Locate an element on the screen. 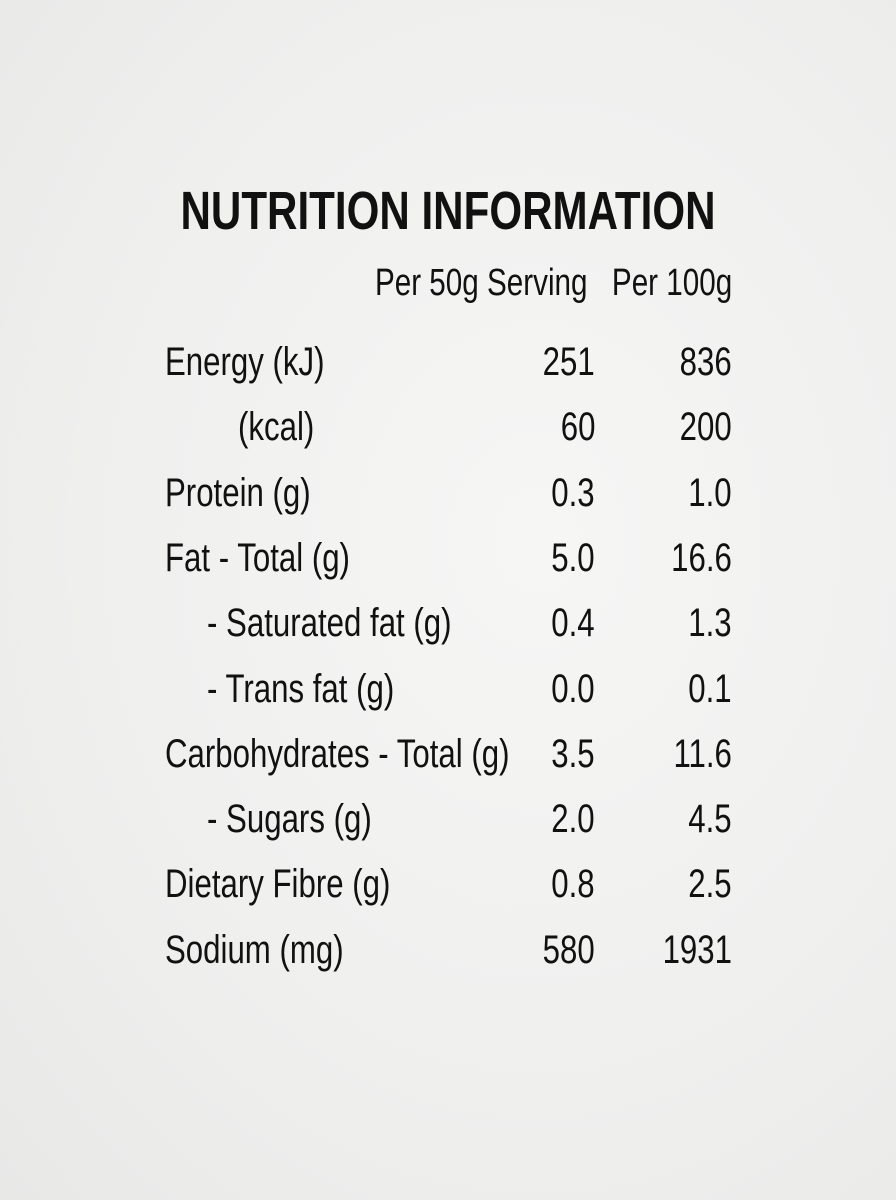 The height and width of the screenshot is (1200, 896). per-100g-value: 4.5 is located at coordinates (710, 819).